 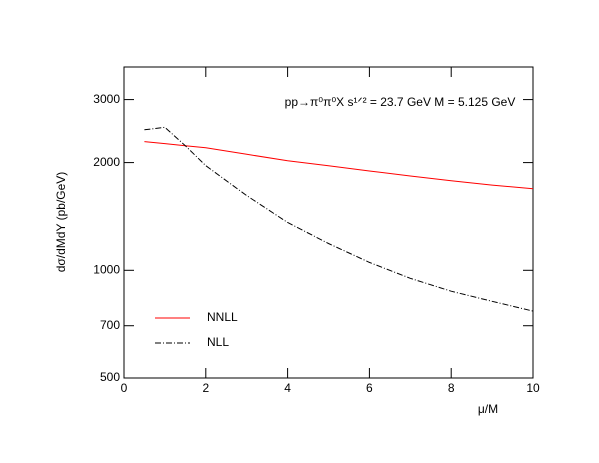 I want to click on x-tick-label: 4, so click(x=287, y=388).